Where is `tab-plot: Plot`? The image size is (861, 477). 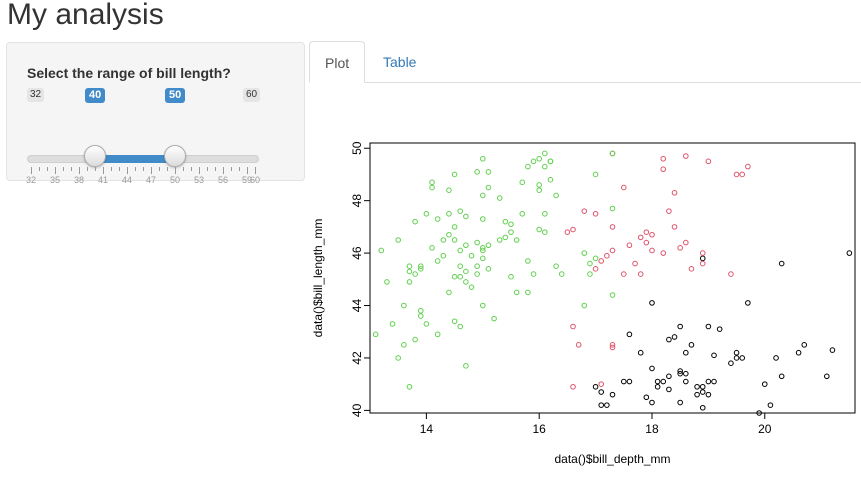
tab-plot: Plot is located at coordinates (337, 62).